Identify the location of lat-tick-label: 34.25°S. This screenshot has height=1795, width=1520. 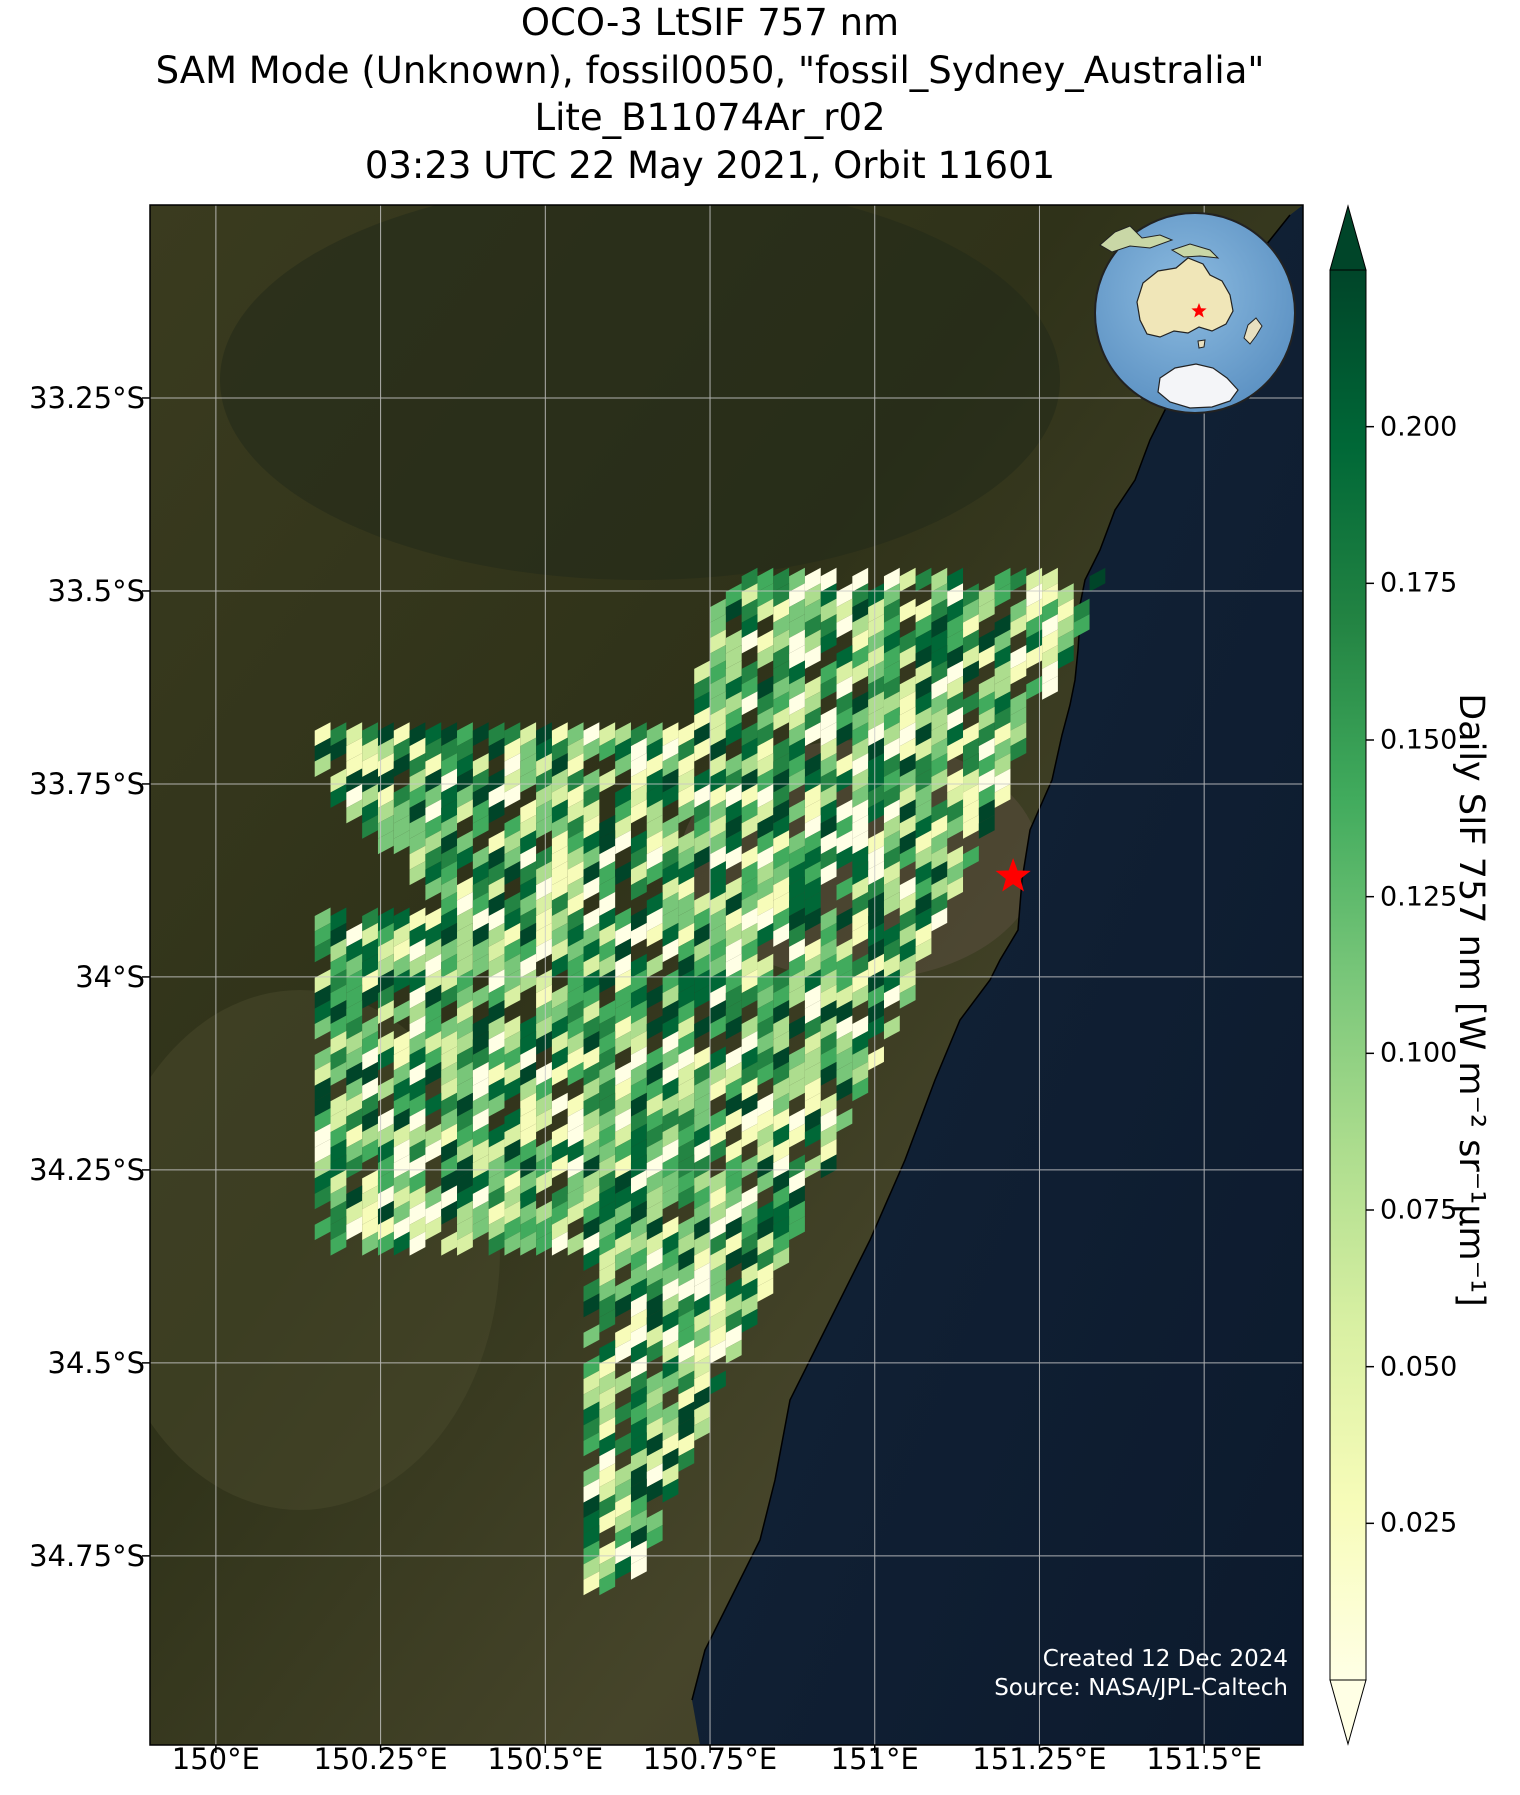
(87, 1169).